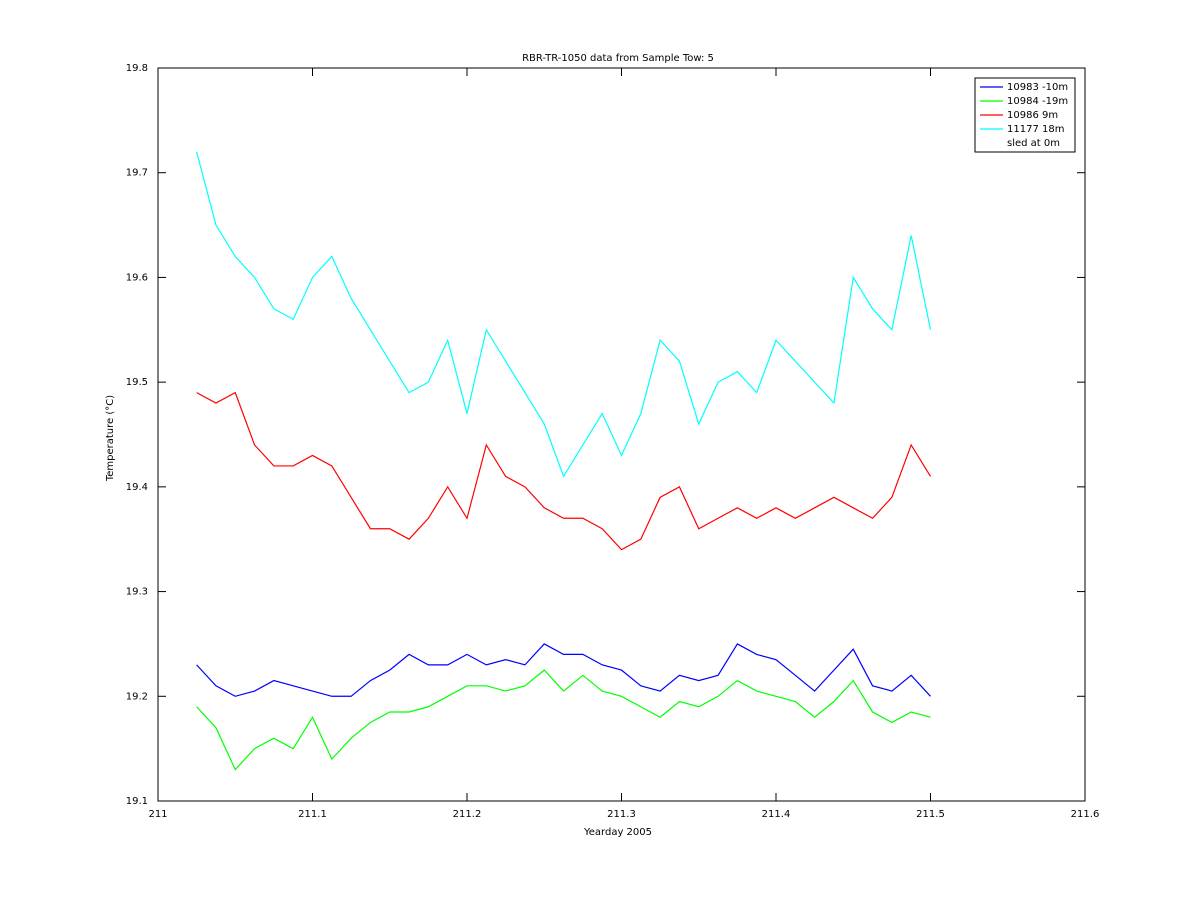 This screenshot has height=900, width=1200. Describe the element at coordinates (312, 814) in the screenshot. I see `x-tick-label: 211.1` at that location.